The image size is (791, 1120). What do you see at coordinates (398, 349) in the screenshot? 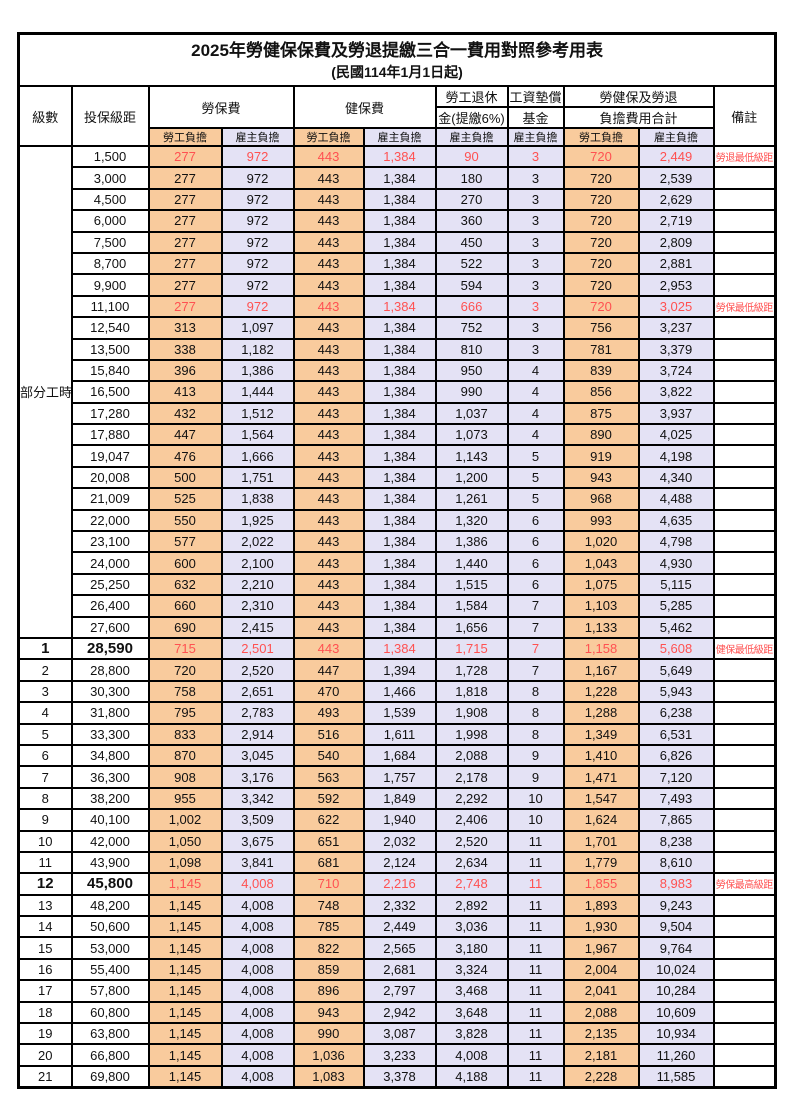
I see `table-row: 13,500 338 1,182 443 1,384 810 3 781 3,379` at bounding box center [398, 349].